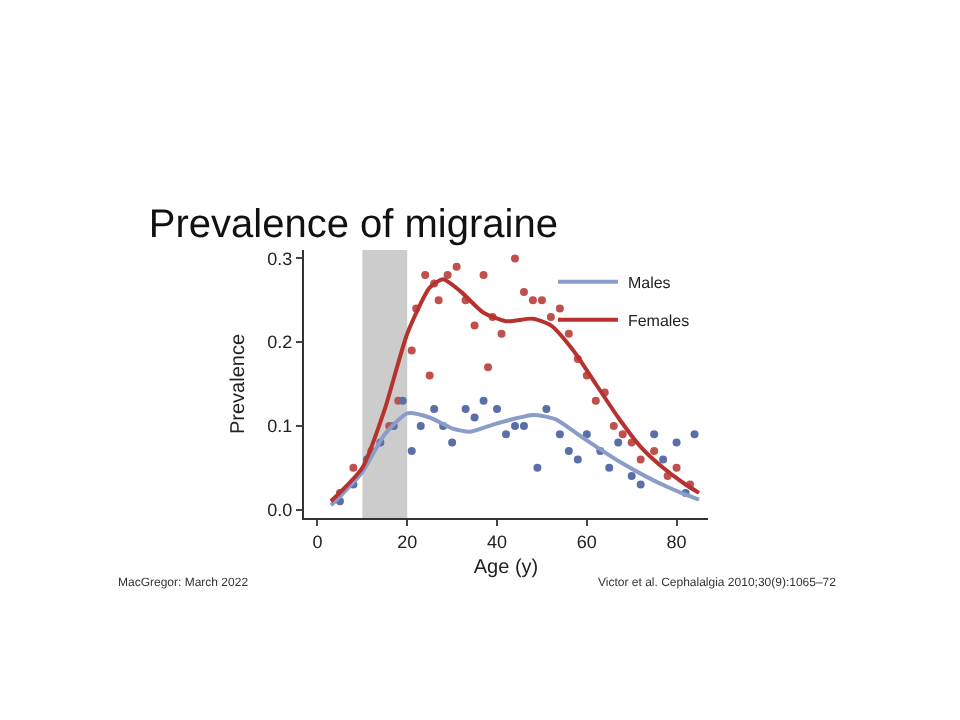  Describe the element at coordinates (658, 320) in the screenshot. I see `legend-label: Females` at that location.